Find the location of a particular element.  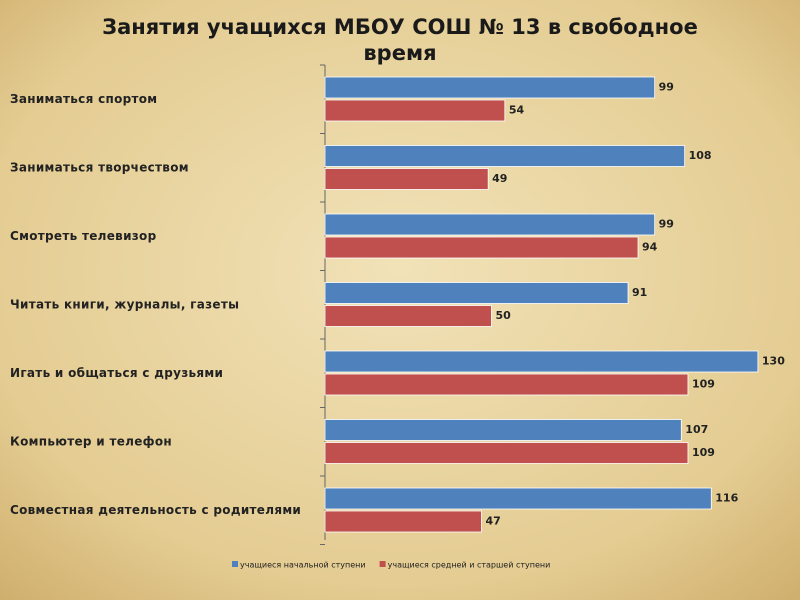

legend-label: учащиеся средней и старшей ступени is located at coordinates (469, 565).